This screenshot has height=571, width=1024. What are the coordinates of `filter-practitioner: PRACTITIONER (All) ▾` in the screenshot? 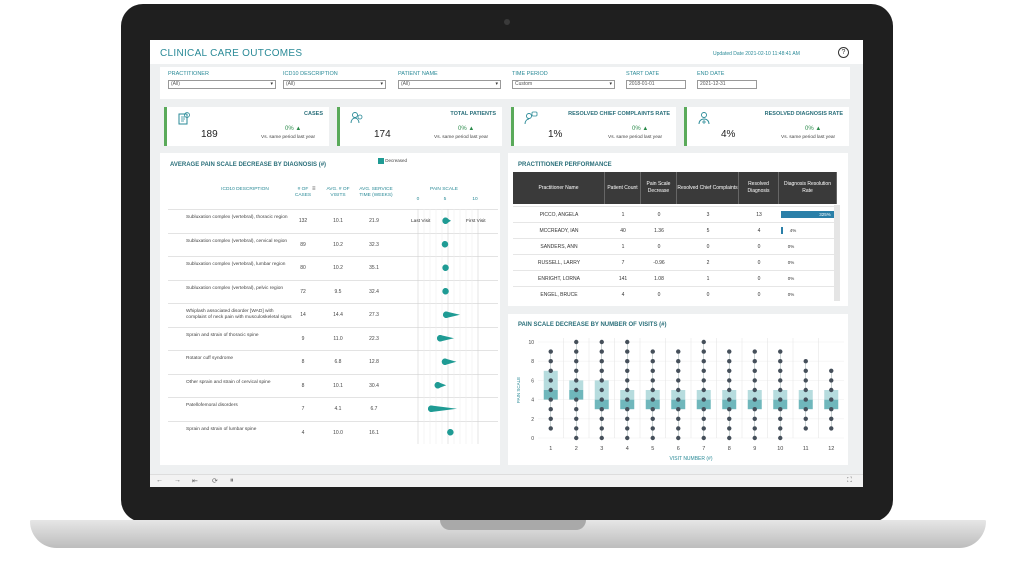 It's located at (222, 80).